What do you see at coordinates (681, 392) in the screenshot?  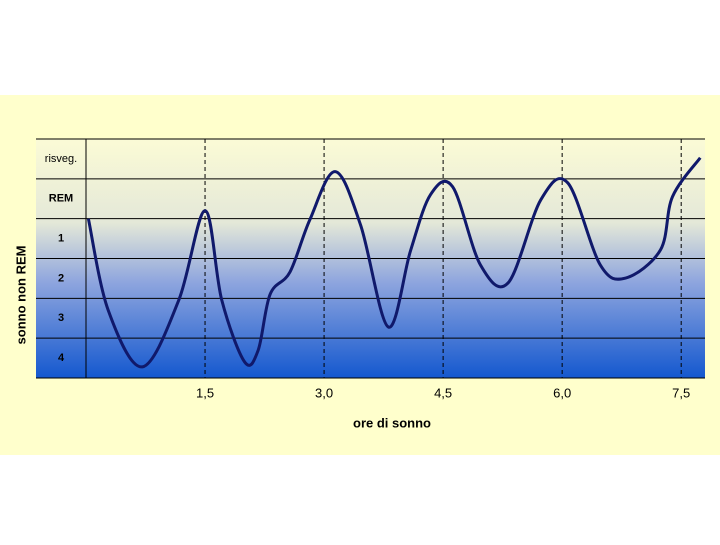 I see `x-tick-label: 7,5` at bounding box center [681, 392].